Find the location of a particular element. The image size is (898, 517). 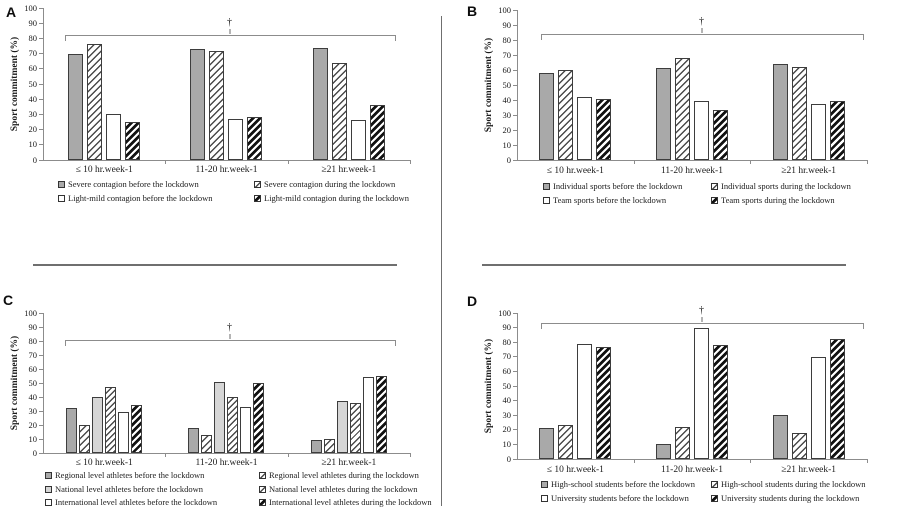

legend-item: Light-mild contagion before the lockdown is located at coordinates (156, 198).